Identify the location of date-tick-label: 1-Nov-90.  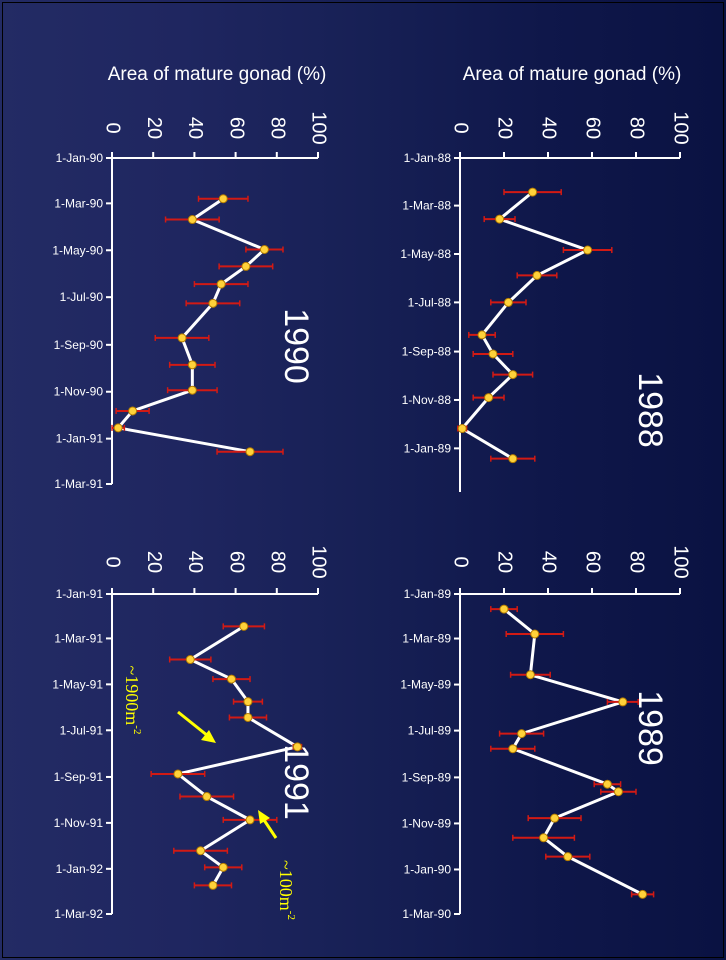
(79, 392).